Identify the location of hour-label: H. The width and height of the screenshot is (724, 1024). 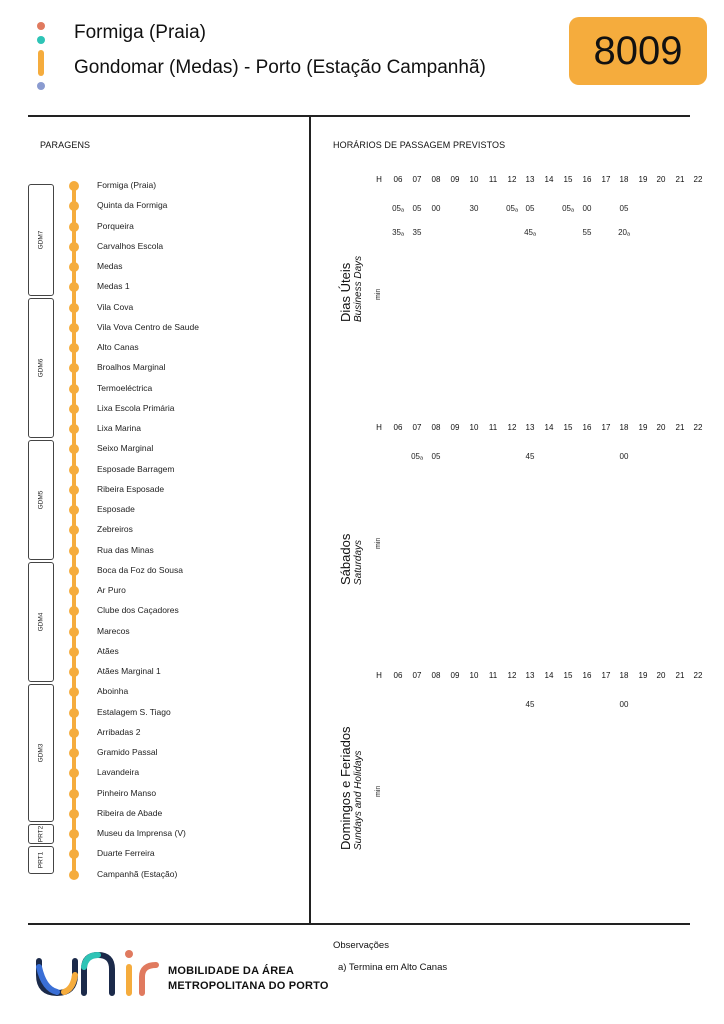
(379, 675).